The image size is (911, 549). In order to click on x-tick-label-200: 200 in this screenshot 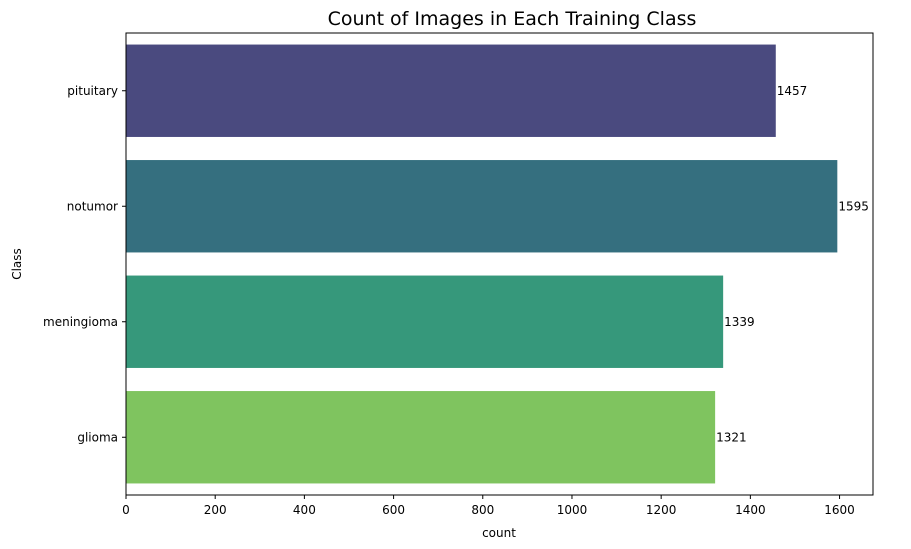, I will do `click(215, 510)`.